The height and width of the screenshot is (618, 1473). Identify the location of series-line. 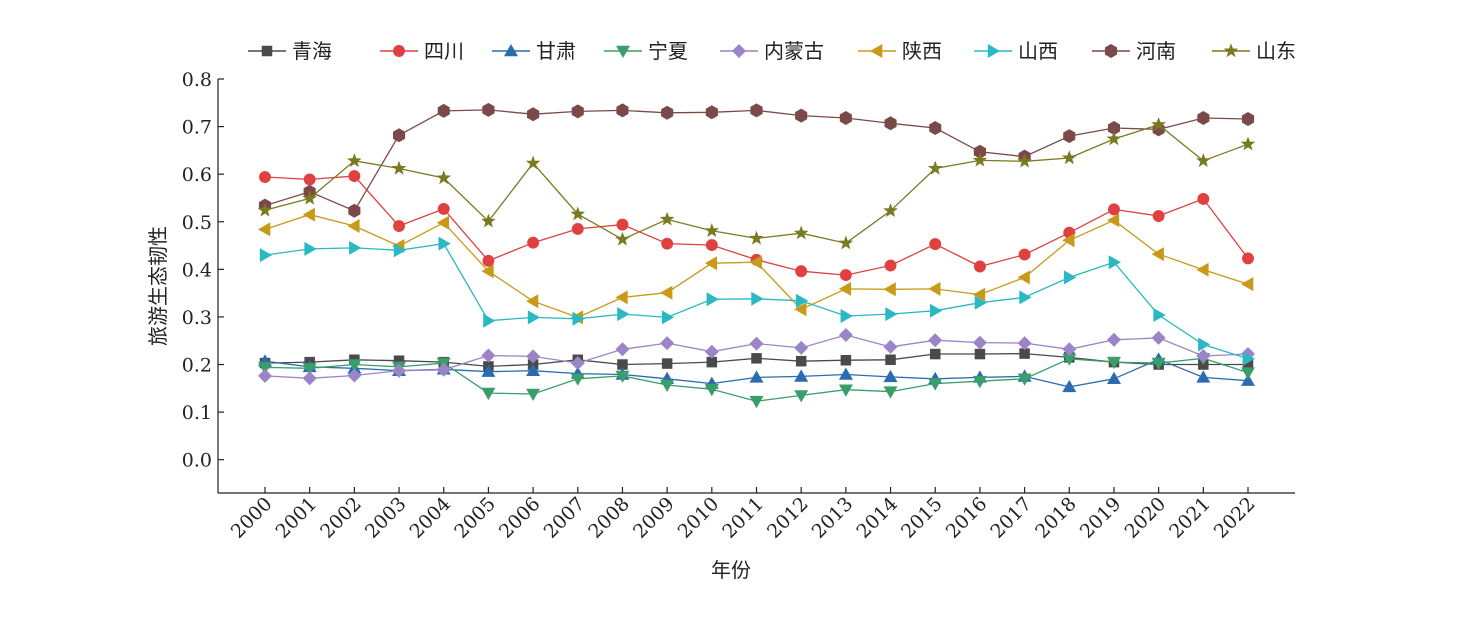
(756, 160).